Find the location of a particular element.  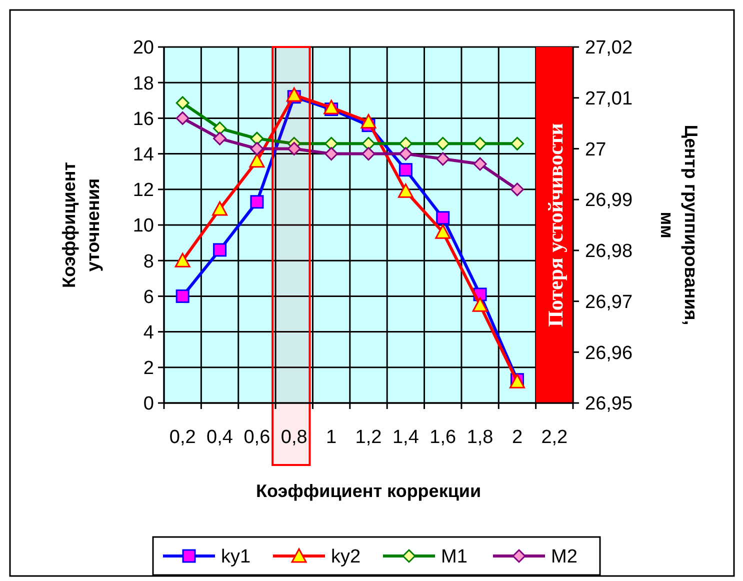

x-tick-label: 1 is located at coordinates (331, 437).